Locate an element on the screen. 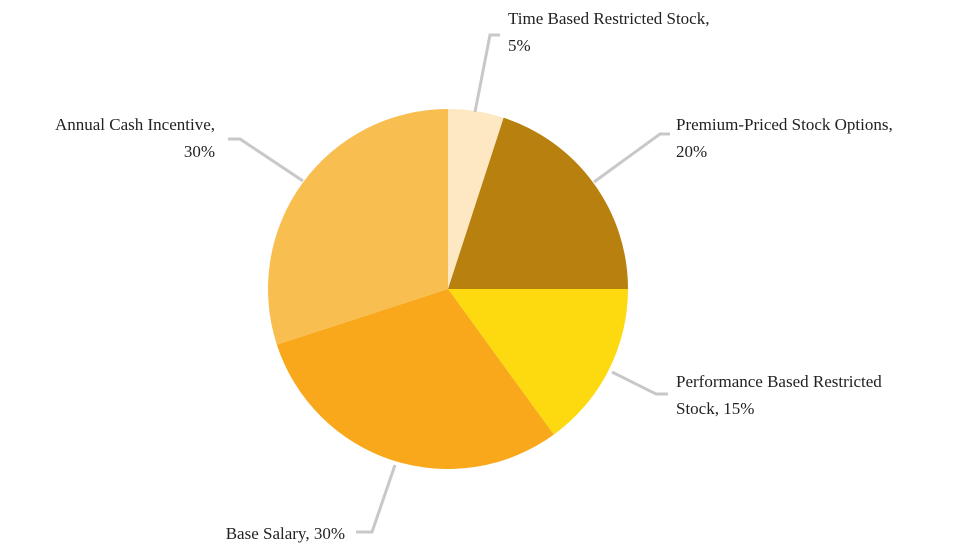 This screenshot has height=552, width=955. slice-label: Time Based Restricted Stock, is located at coordinates (608, 18).